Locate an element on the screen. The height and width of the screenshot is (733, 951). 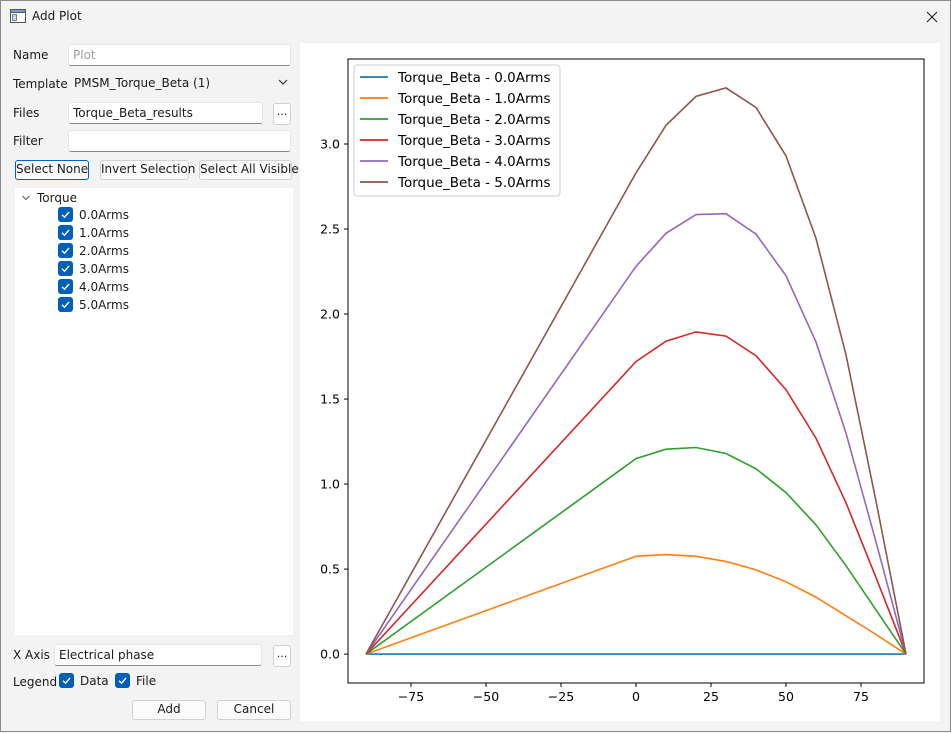
y-tick-label: 2.5 is located at coordinates (330, 229).